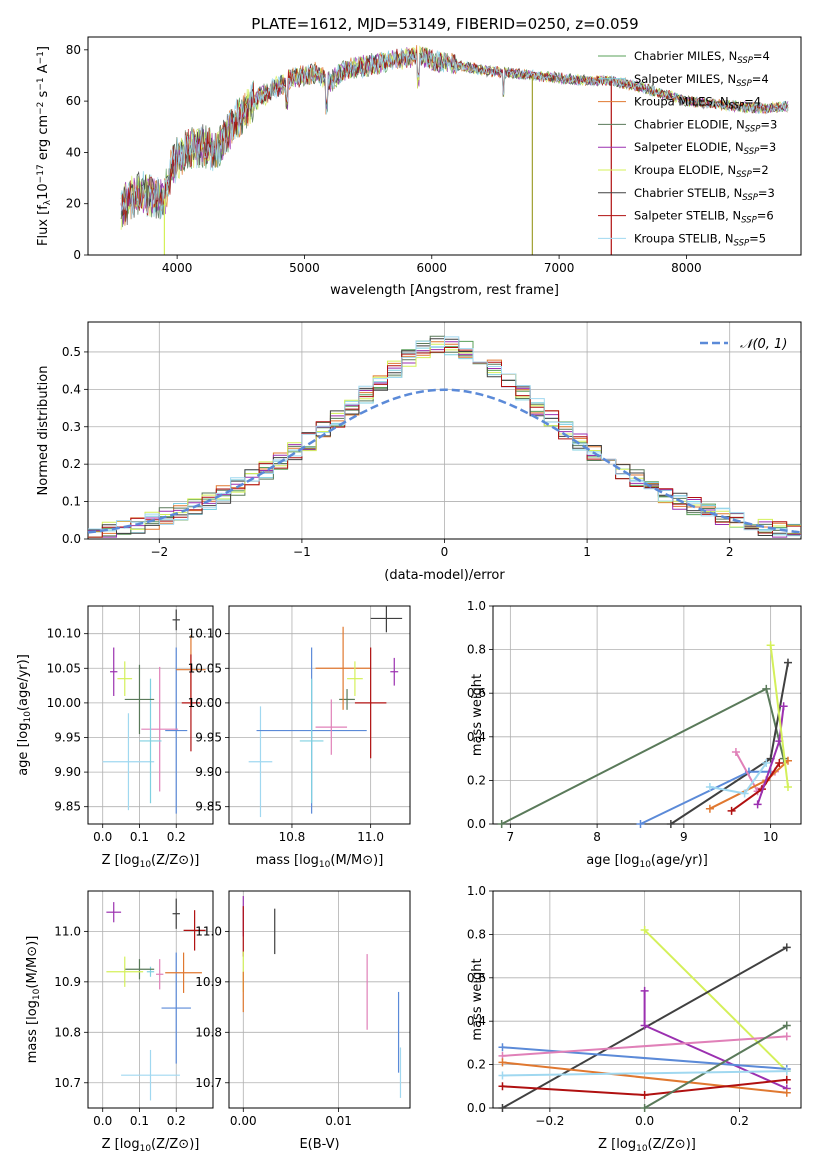 The image size is (819, 1170). Describe the element at coordinates (73, 50) in the screenshot. I see `y-tick-label: 80` at that location.